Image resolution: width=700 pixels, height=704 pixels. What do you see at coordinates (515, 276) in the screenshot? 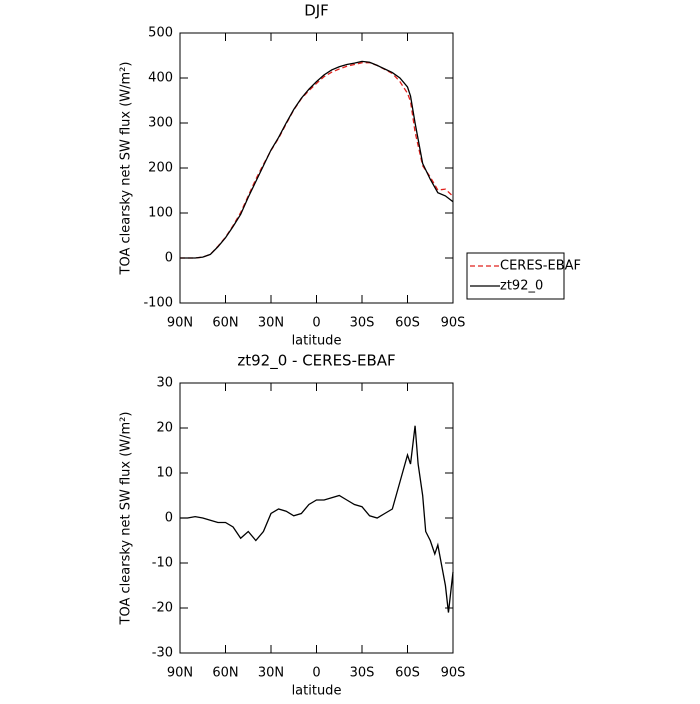
I see `legend-box` at bounding box center [515, 276].